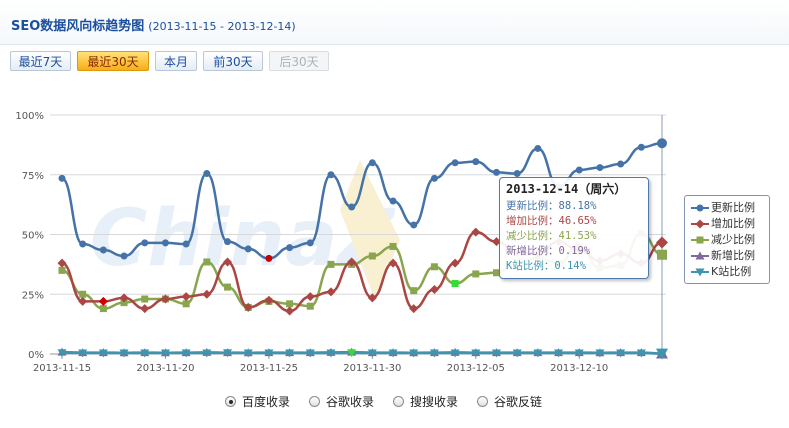 This screenshot has height=428, width=789. Describe the element at coordinates (113, 61) in the screenshot. I see `last-30-days-button: 最近30天` at that location.